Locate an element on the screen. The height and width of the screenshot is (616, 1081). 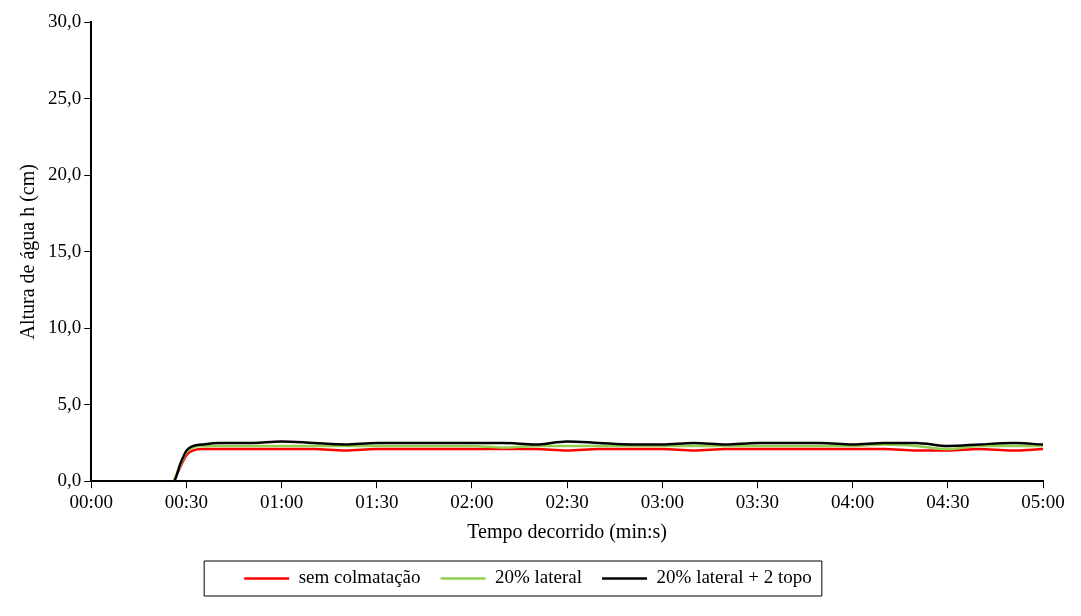
y-tick-label: 0,0 is located at coordinates (69, 480).